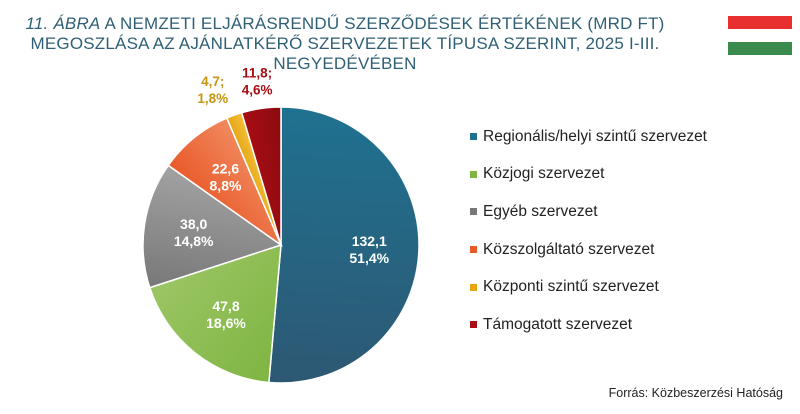 The height and width of the screenshot is (414, 800). I want to click on slice-percent-label-0: 51,4%, so click(369, 258).